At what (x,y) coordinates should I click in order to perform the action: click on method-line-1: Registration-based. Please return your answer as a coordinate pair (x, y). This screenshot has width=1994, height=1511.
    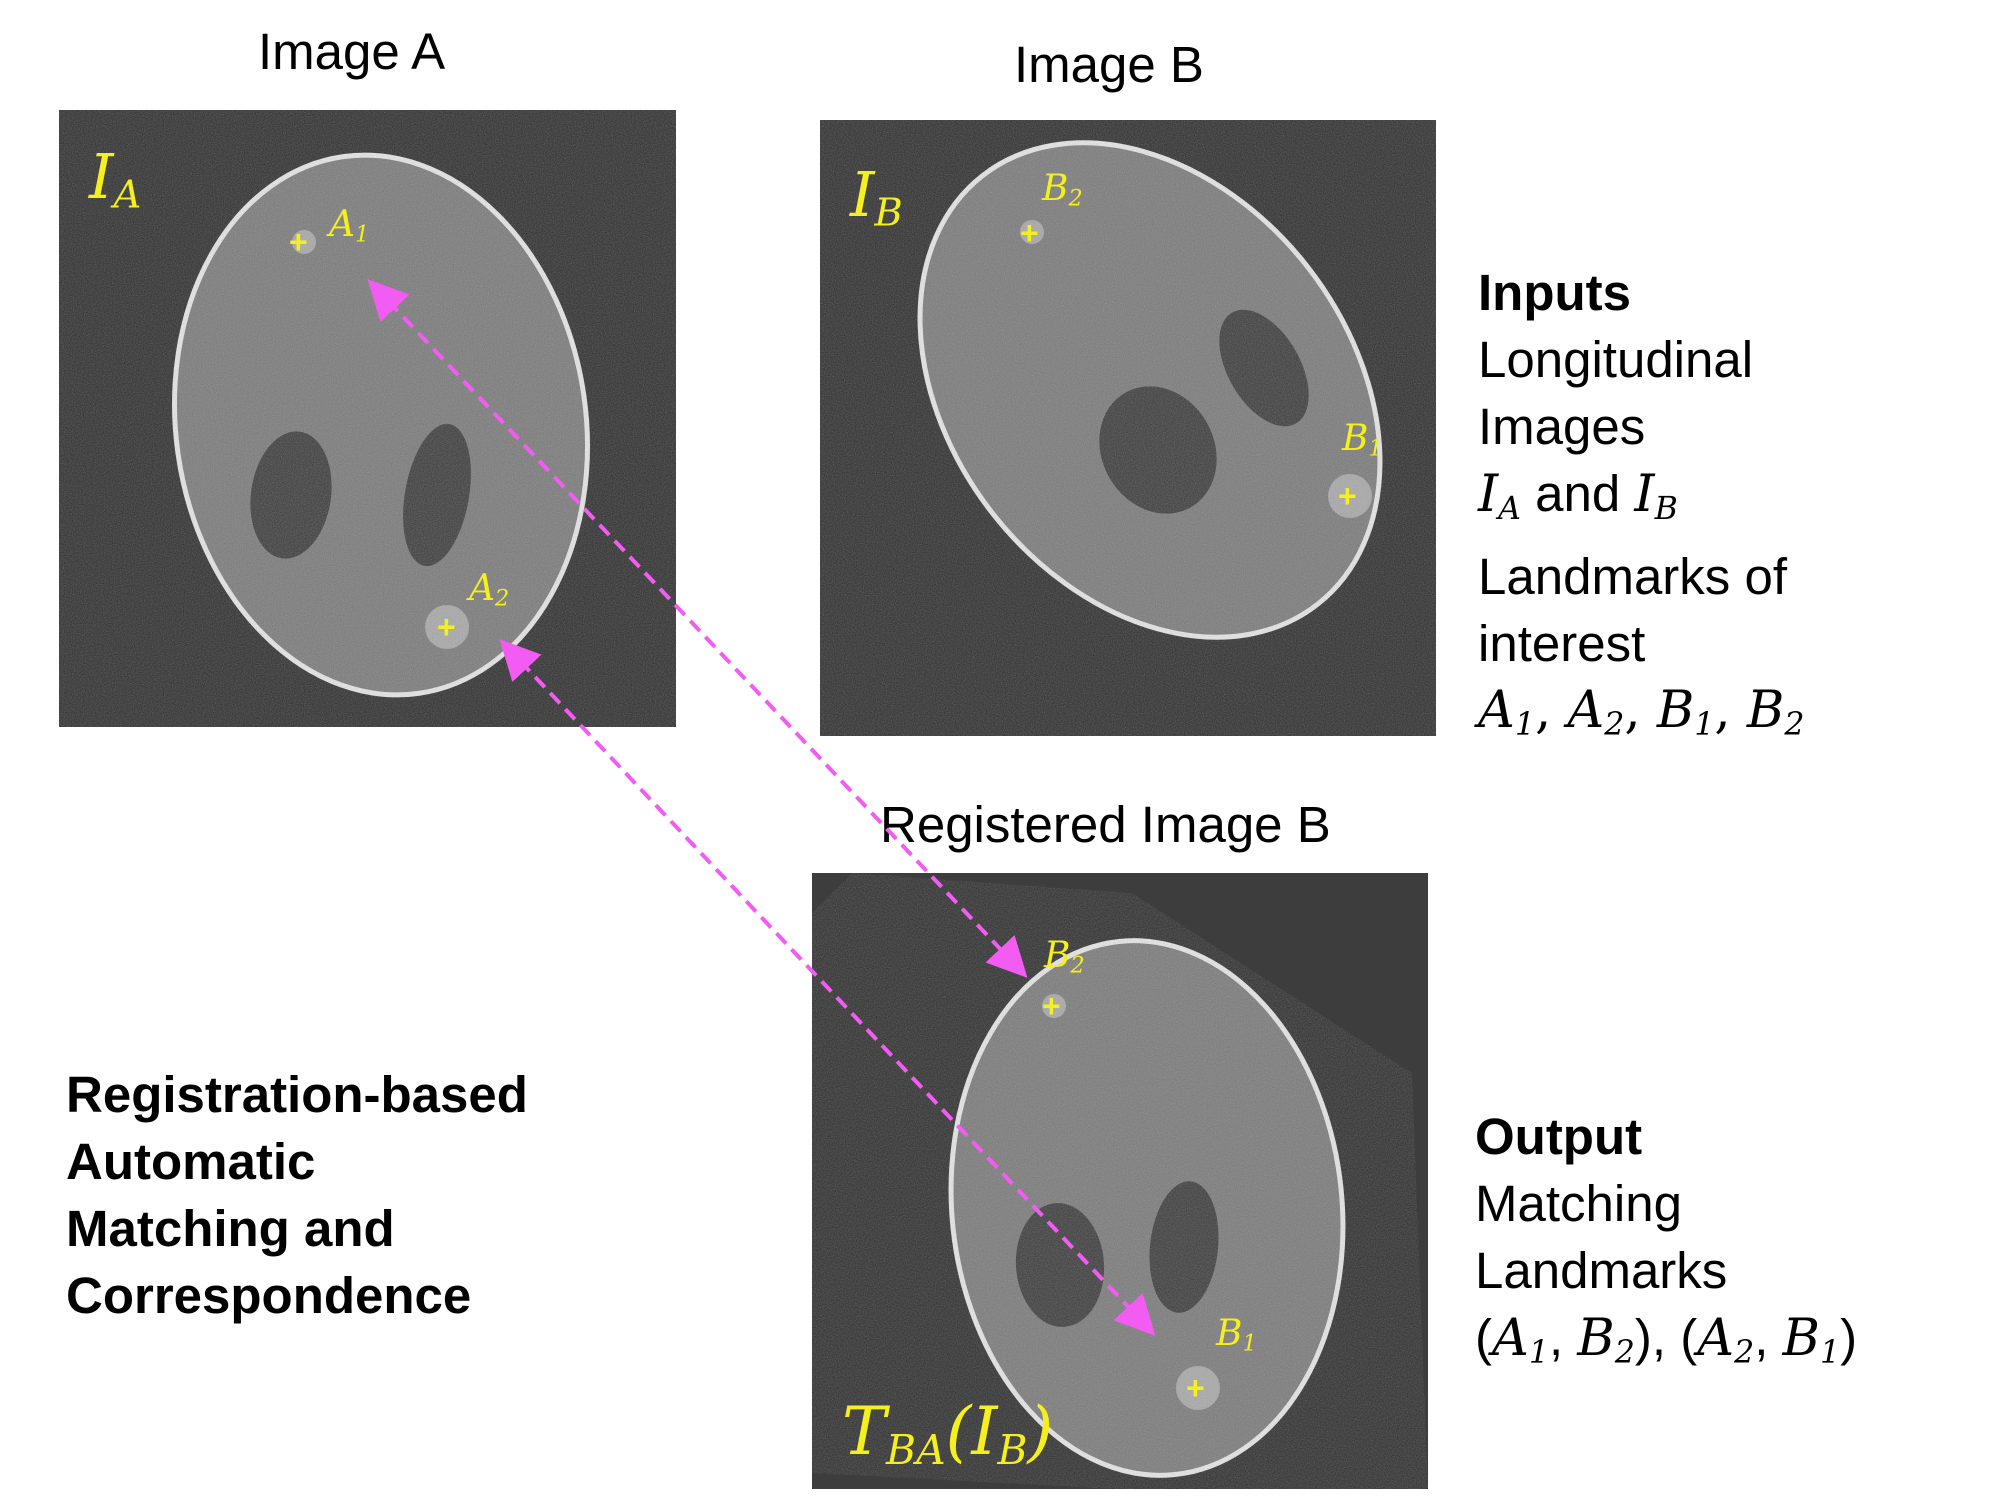
    Looking at the image, I should click on (297, 1094).